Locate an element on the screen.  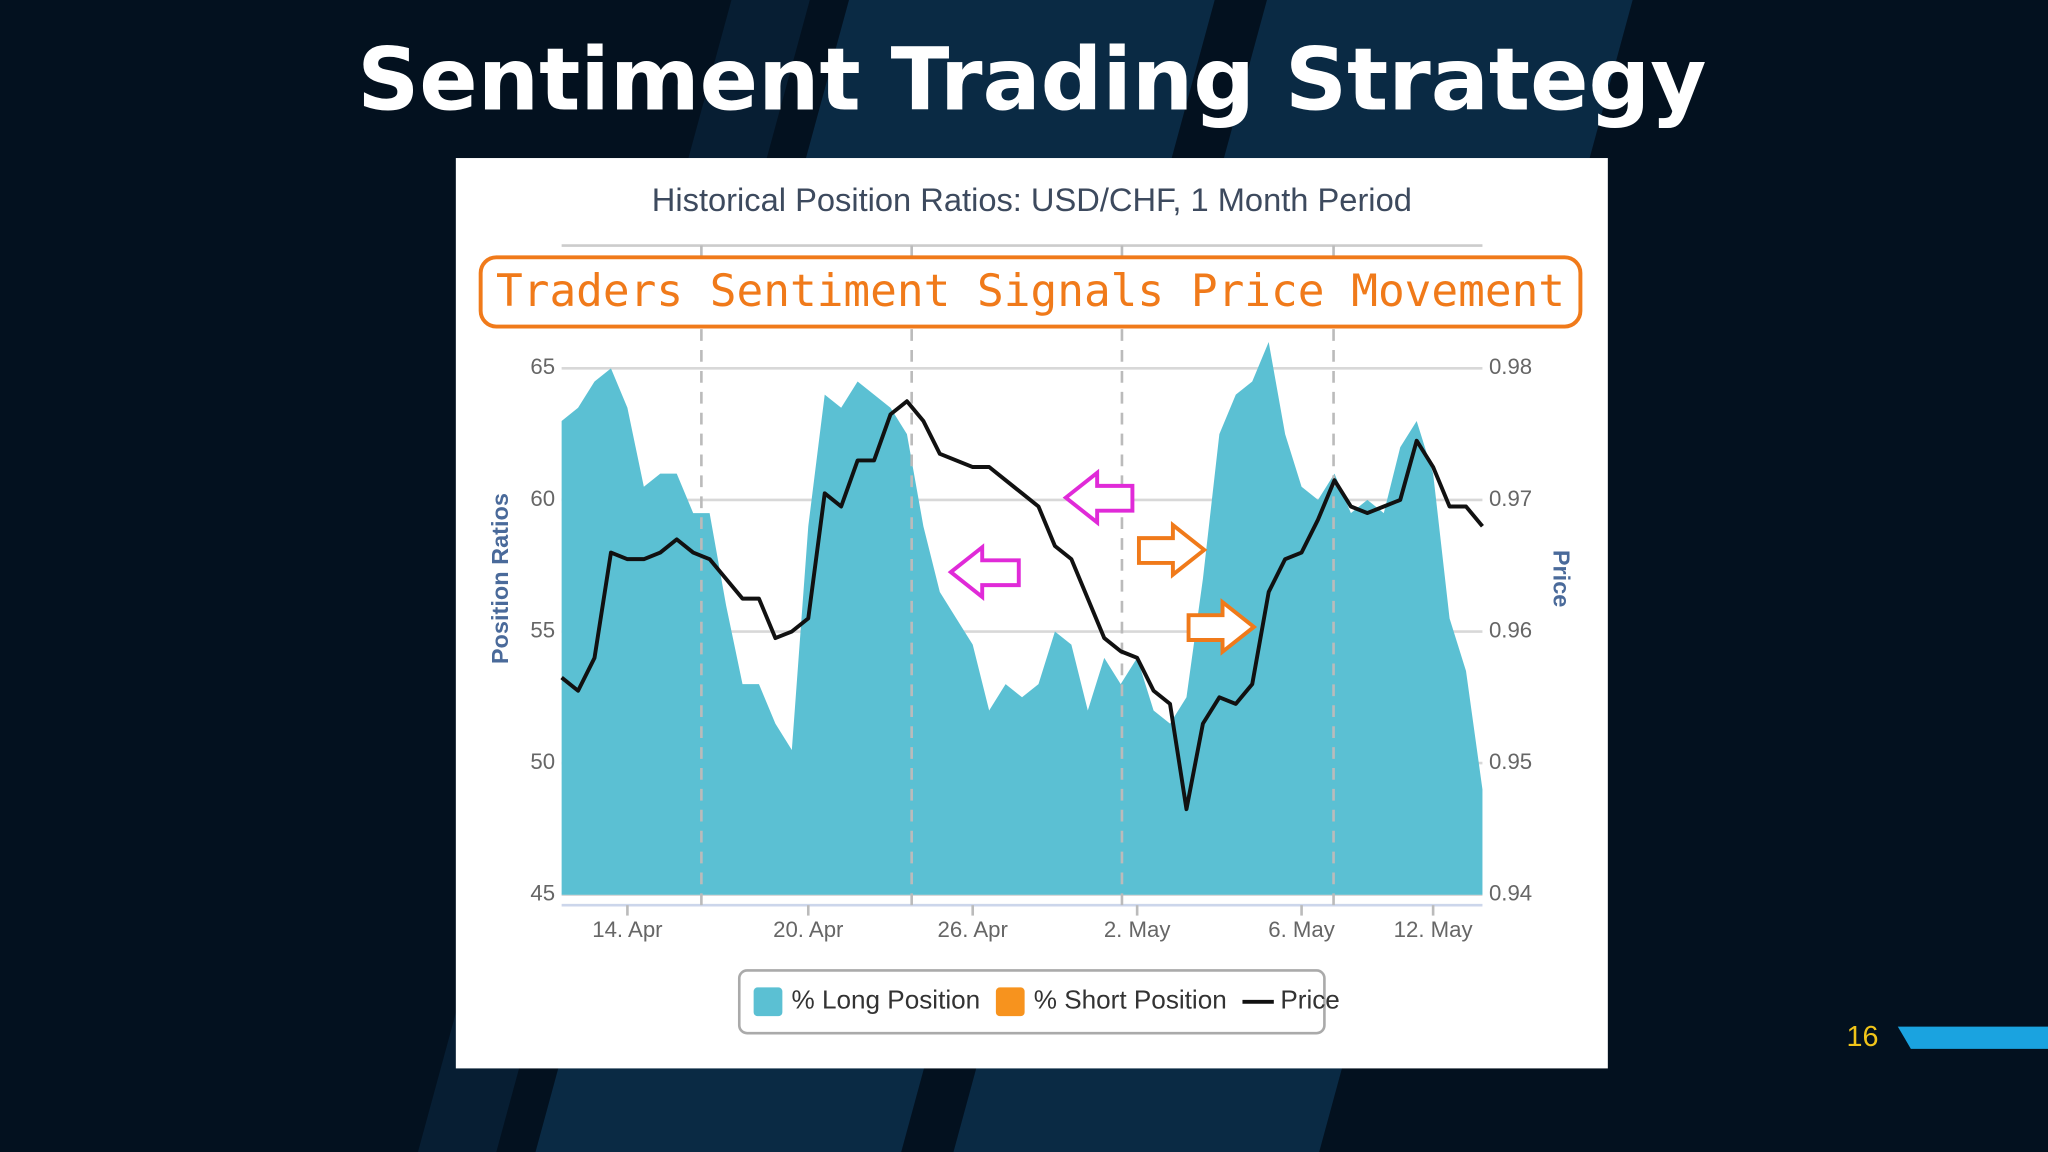
x-tick-label: 12. May is located at coordinates (1434, 929).